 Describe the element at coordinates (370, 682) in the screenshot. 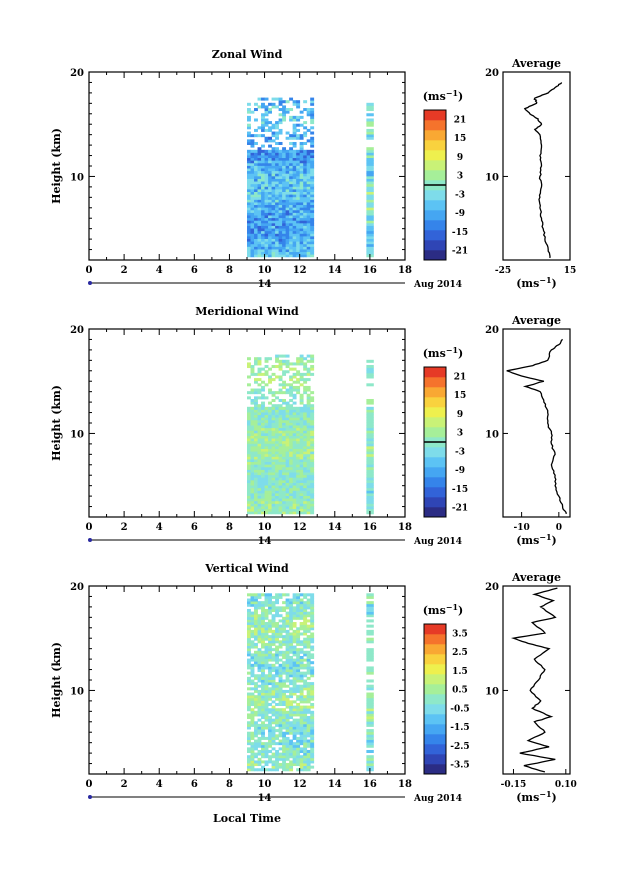

I see `heatmap-block` at that location.